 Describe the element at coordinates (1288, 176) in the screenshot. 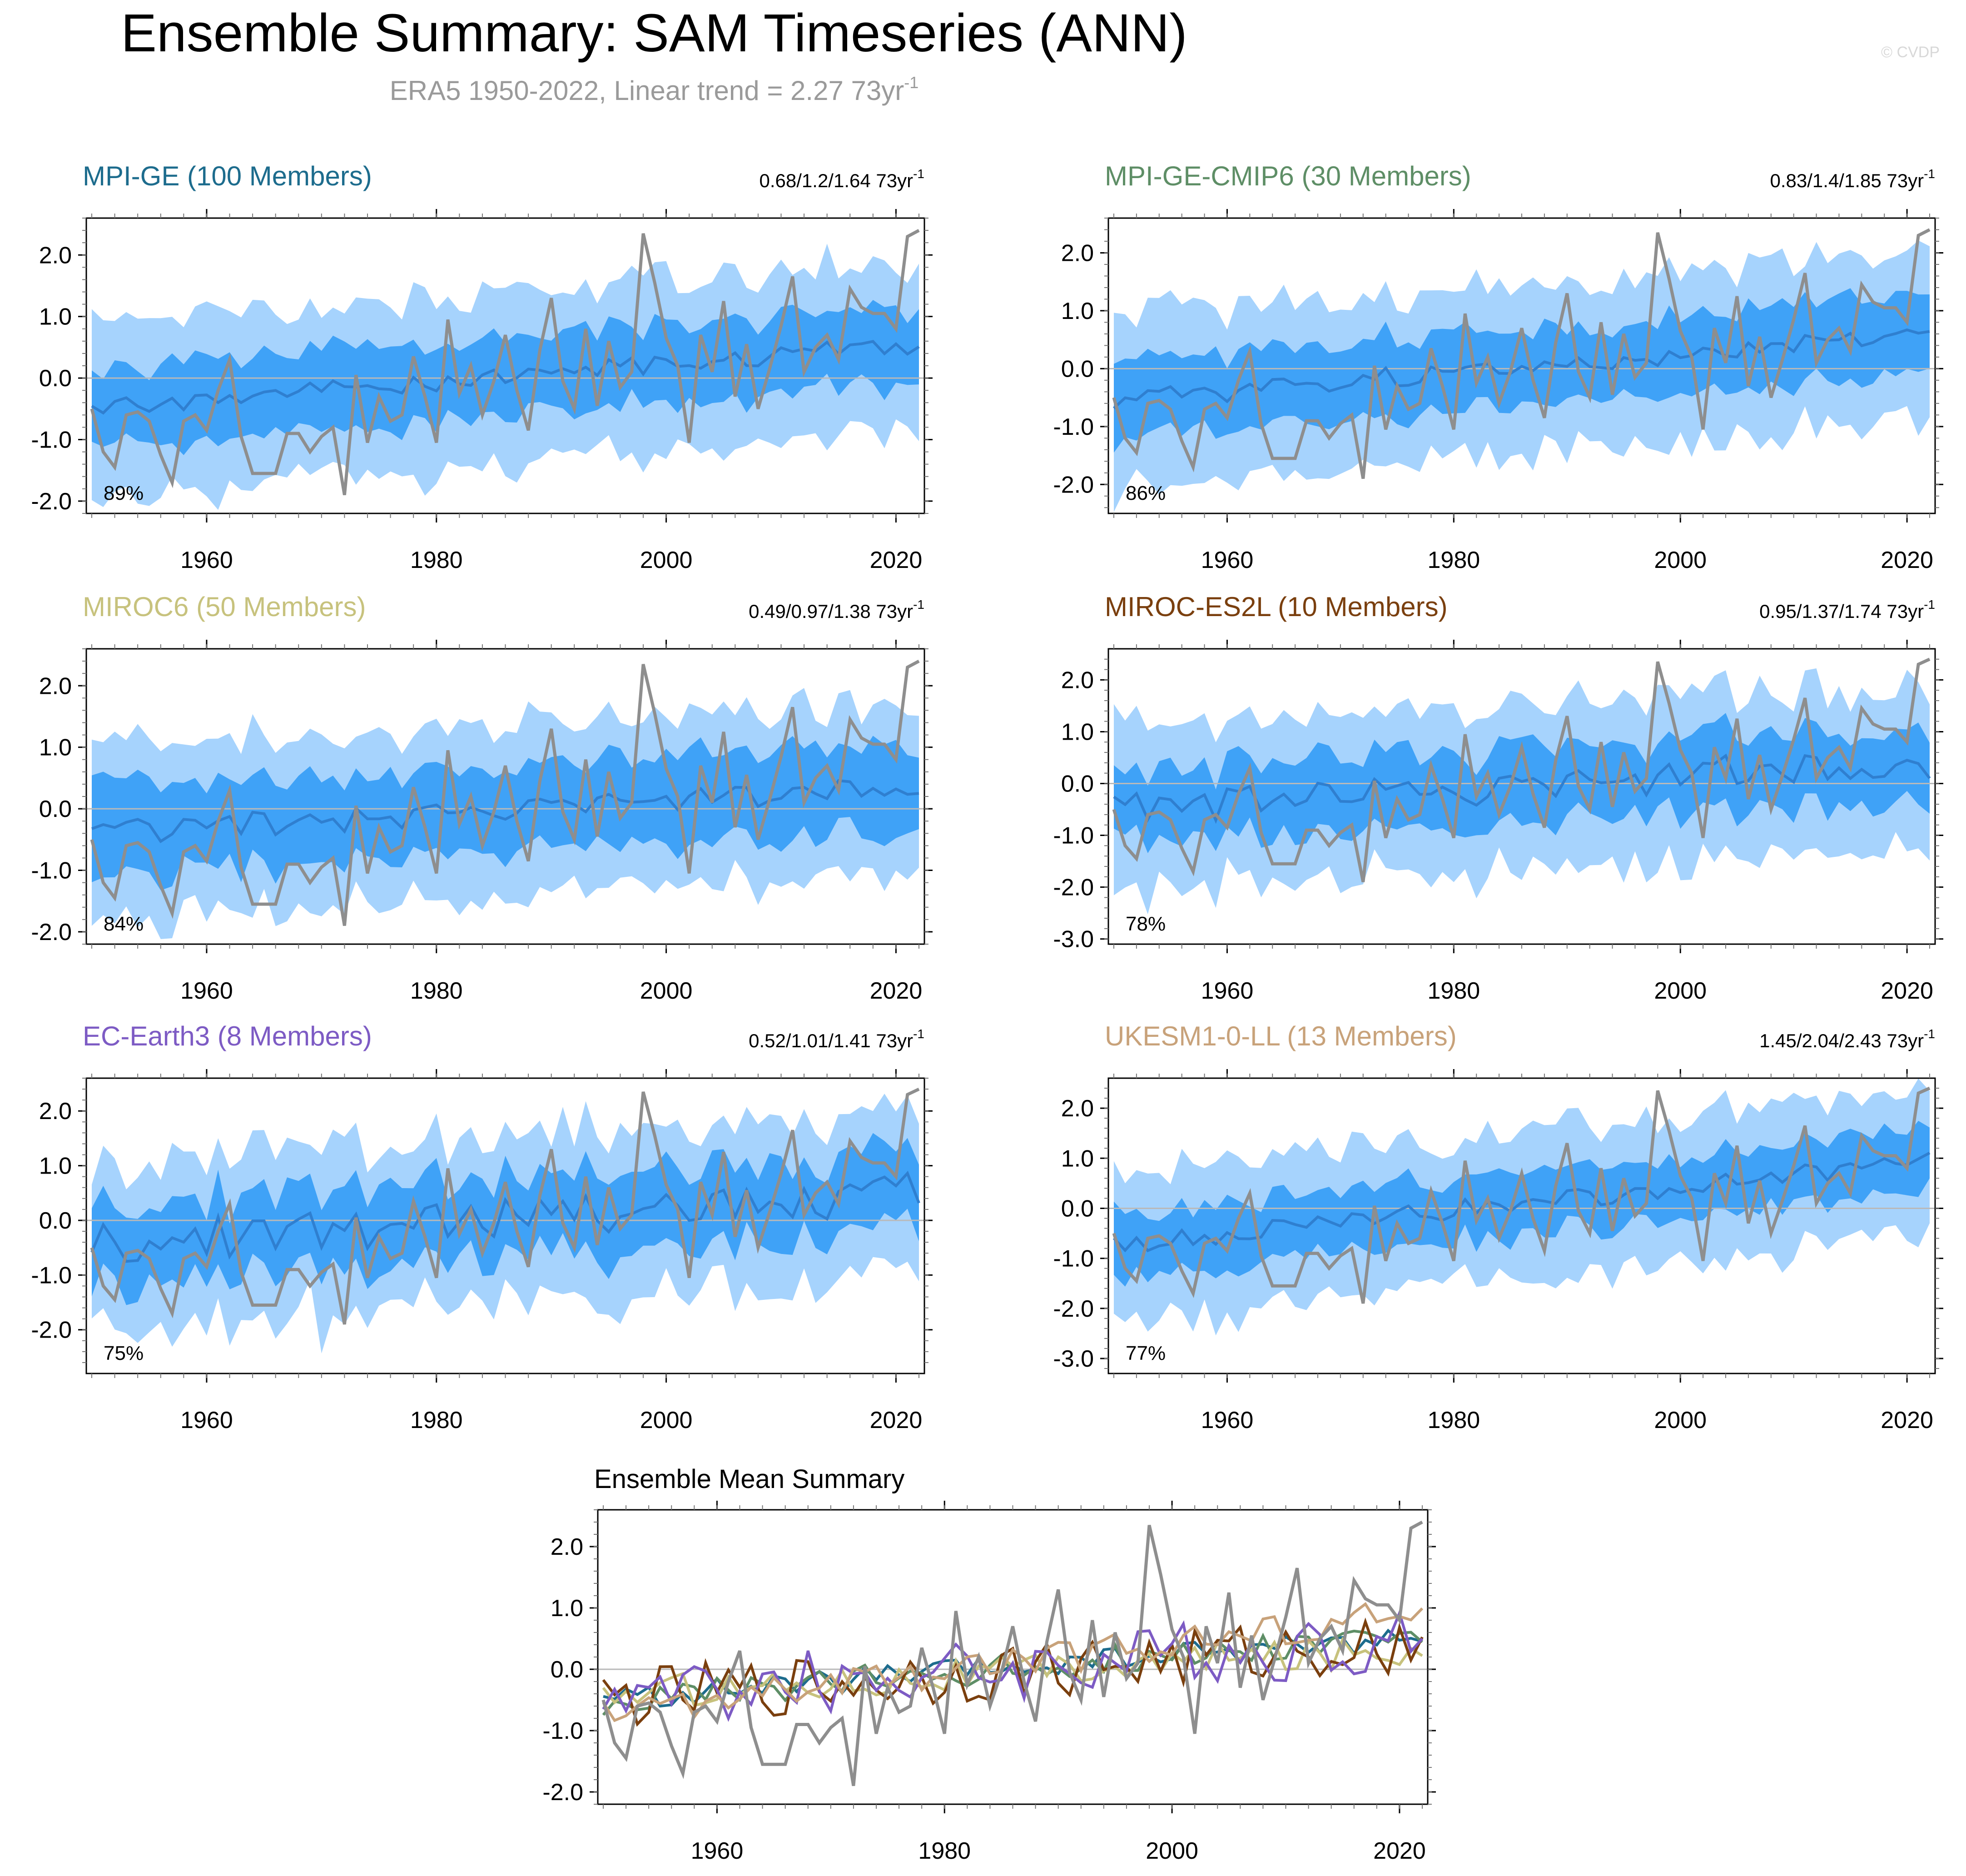

I see `panel-title: MPI-GE-CMIP6 (30 Members)` at that location.